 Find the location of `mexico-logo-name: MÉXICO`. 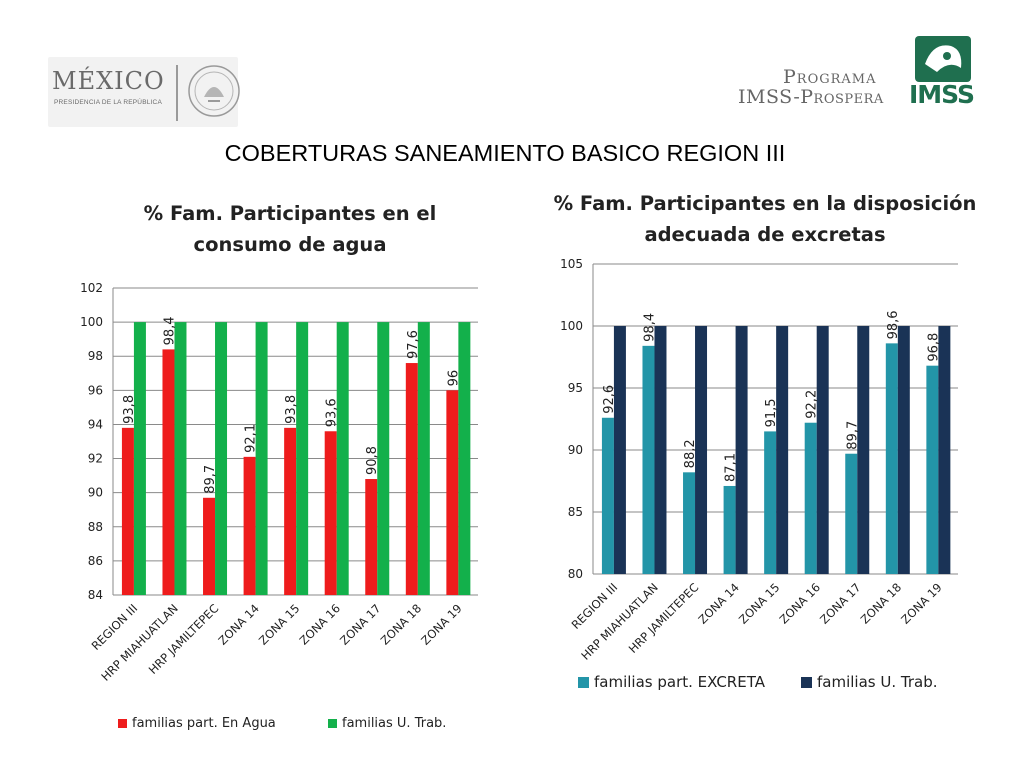

mexico-logo-name: MÉXICO is located at coordinates (108, 81).